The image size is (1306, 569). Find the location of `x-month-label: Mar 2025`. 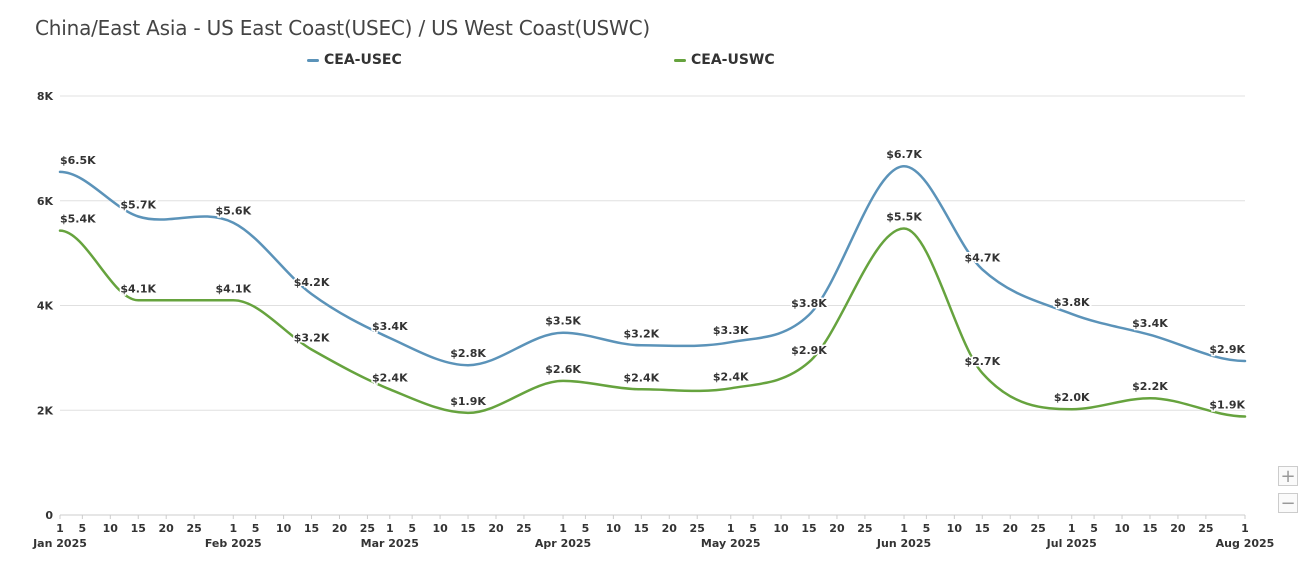

x-month-label: Mar 2025 is located at coordinates (390, 543).